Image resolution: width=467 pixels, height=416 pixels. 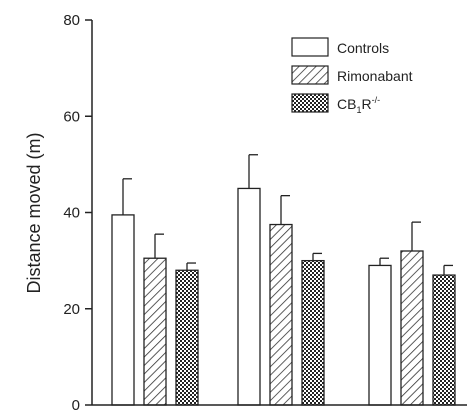 I want to click on y-axis-title: Distance moved (m), so click(x=34, y=212).